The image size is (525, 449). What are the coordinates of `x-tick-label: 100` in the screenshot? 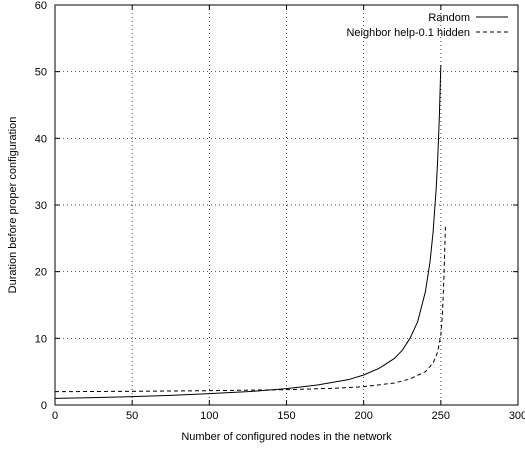 It's located at (209, 416).